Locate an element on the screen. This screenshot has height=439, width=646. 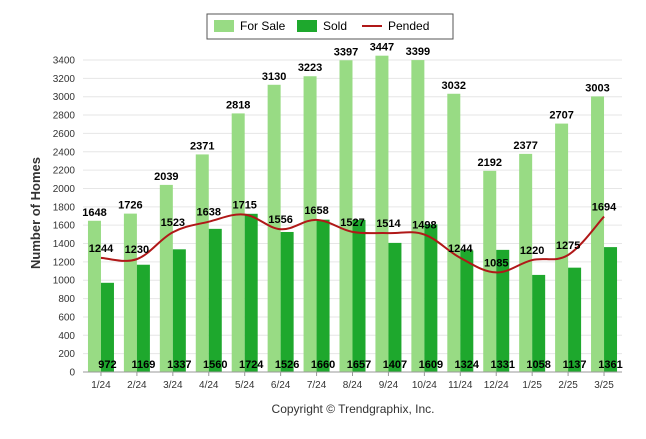
pended-value-label: 1715 is located at coordinates (244, 206).